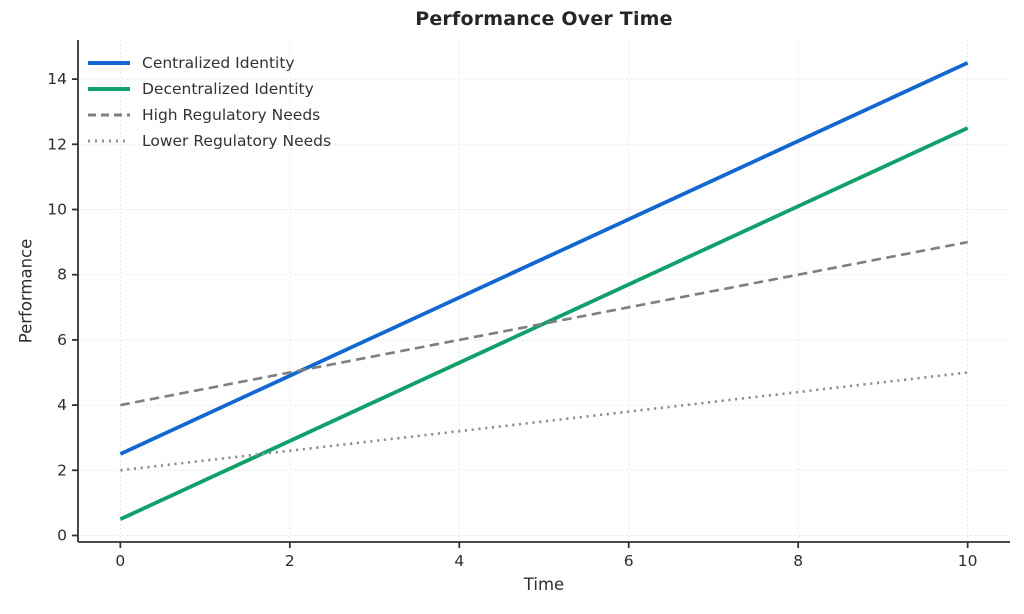  Describe the element at coordinates (57, 144) in the screenshot. I see `y-tick-label: 12` at that location.